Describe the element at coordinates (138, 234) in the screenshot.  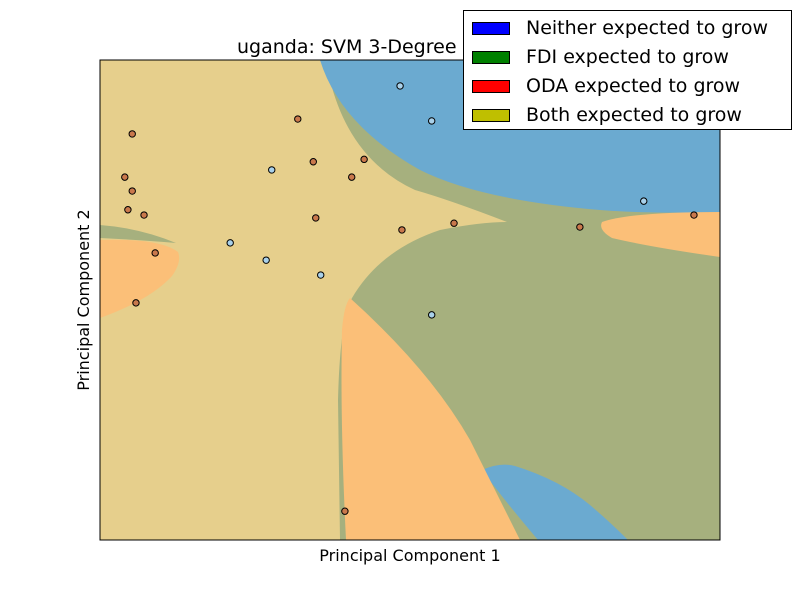
I see `region-fdi-left` at that location.